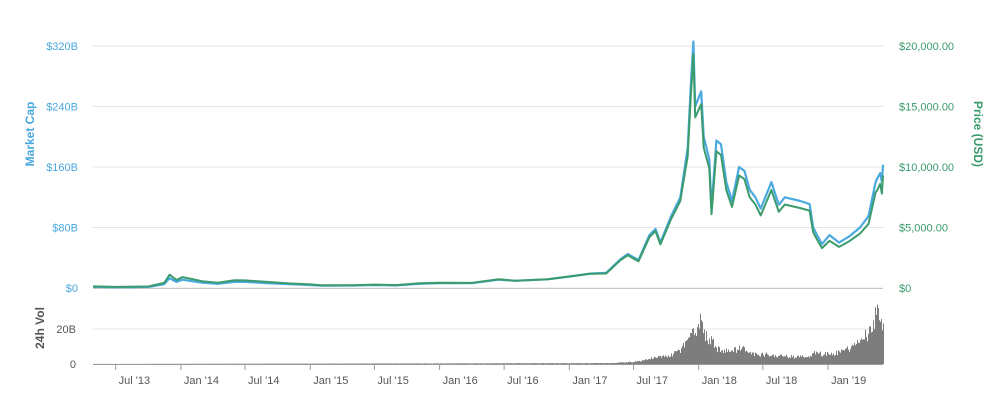 The height and width of the screenshot is (401, 1001). Describe the element at coordinates (926, 47) in the screenshot. I see `price-tick-label: $20,000.00` at that location.